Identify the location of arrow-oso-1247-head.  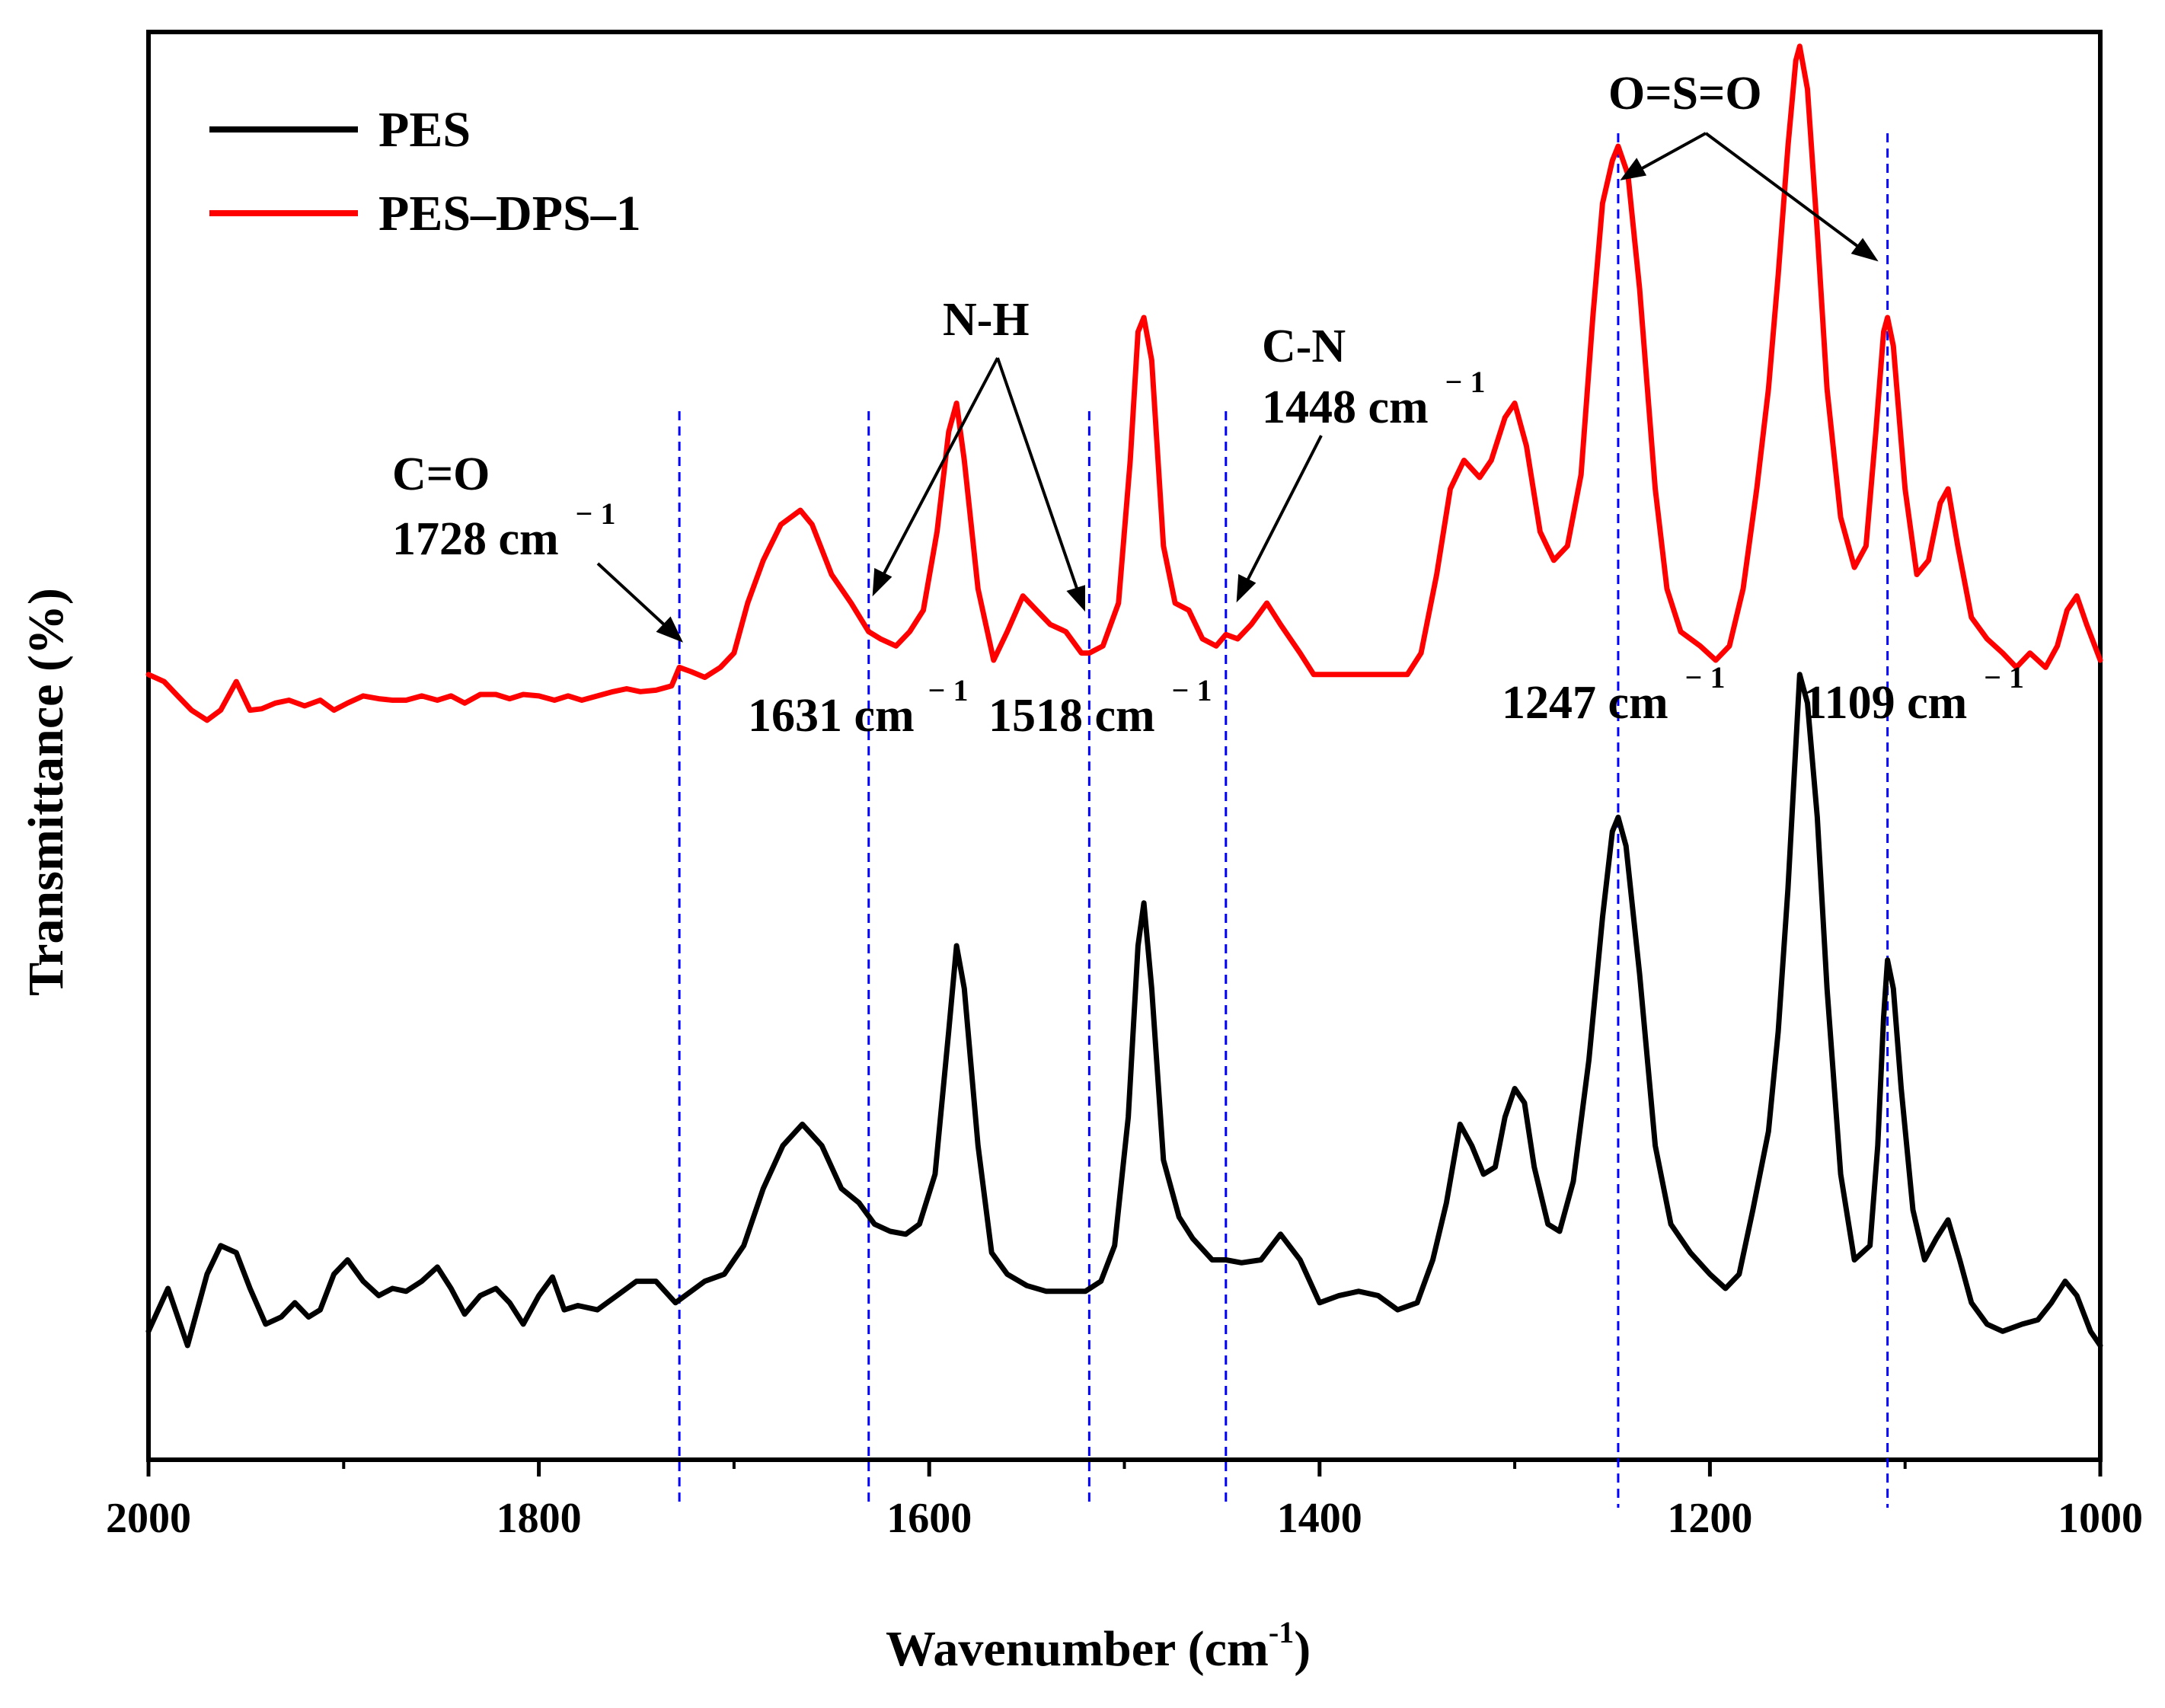
(1633, 169).